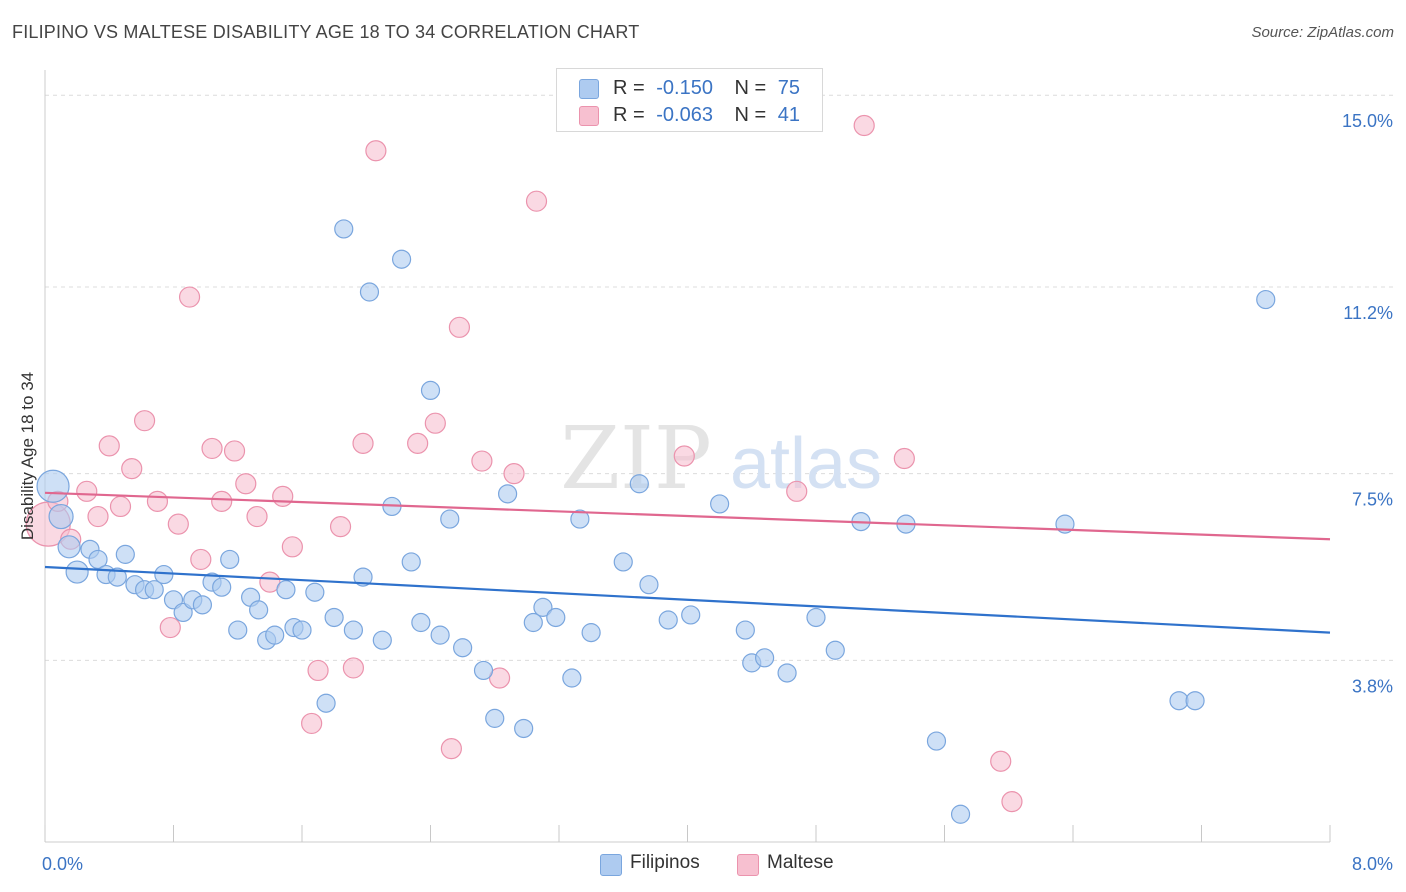 The image size is (1406, 892). What do you see at coordinates (589, 89) in the screenshot?
I see `filipino-swatch` at bounding box center [589, 89].